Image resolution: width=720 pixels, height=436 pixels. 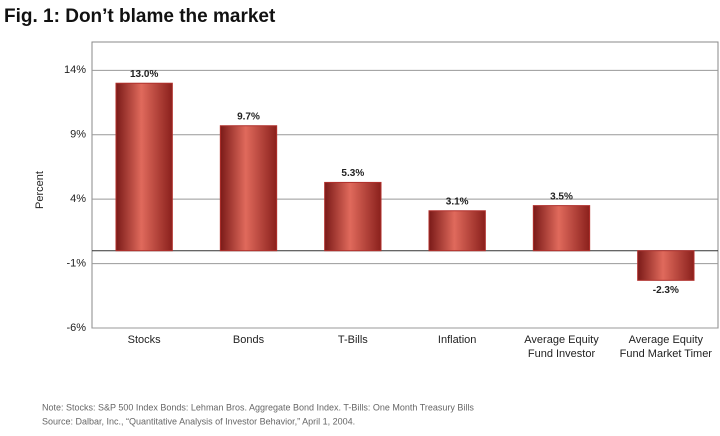 What do you see at coordinates (457, 340) in the screenshot?
I see `x-tick-label: Inflation` at bounding box center [457, 340].